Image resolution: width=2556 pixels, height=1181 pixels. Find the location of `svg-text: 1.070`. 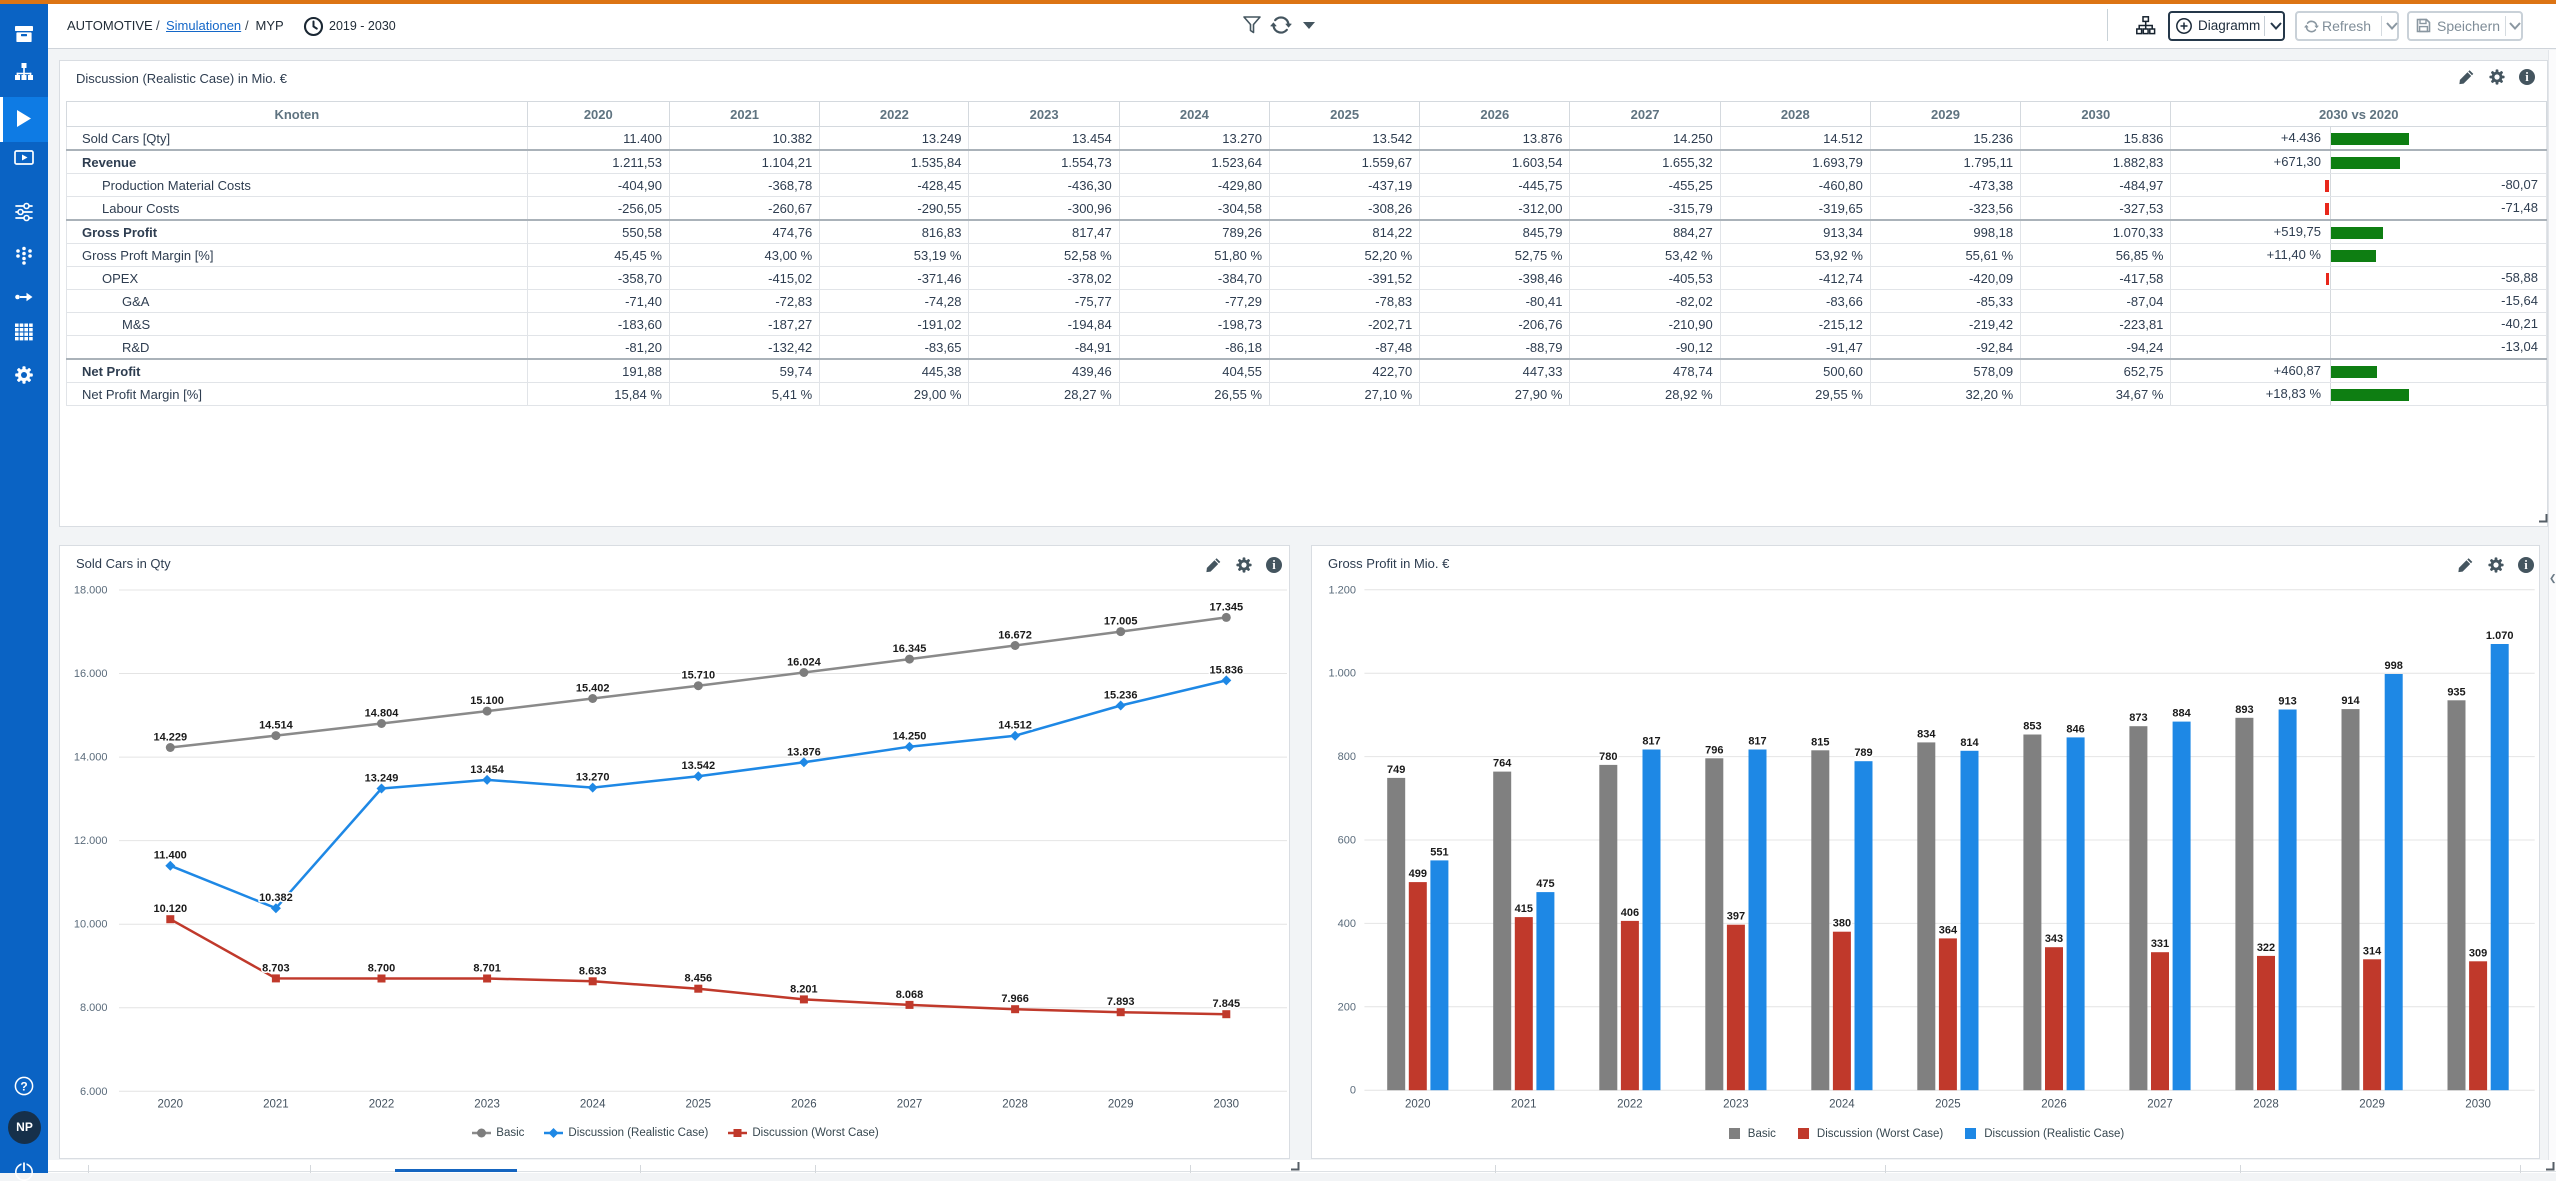

svg-text: 1.070 is located at coordinates (2500, 636).